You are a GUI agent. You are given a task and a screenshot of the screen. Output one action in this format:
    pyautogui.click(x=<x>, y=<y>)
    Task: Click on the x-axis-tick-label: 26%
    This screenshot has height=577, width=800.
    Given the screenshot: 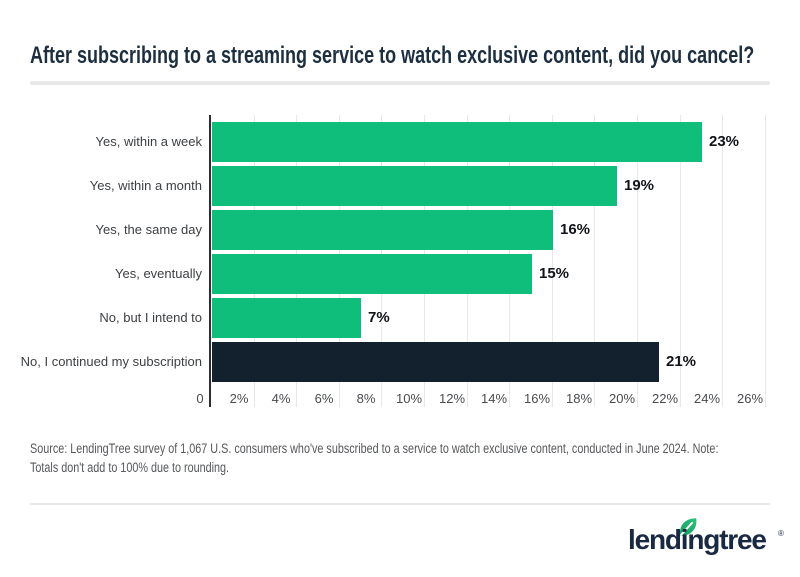 What is the action you would take?
    pyautogui.click(x=750, y=398)
    